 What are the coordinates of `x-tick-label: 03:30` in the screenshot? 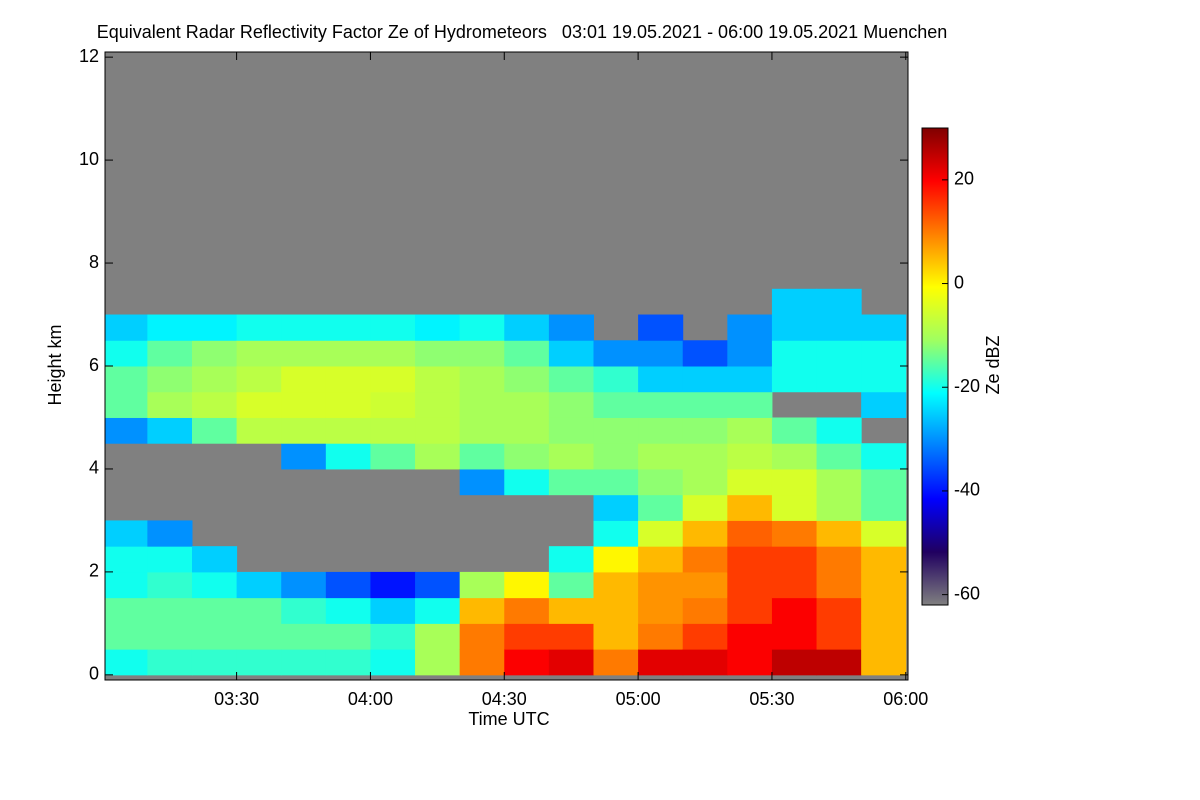 It's located at (236, 699).